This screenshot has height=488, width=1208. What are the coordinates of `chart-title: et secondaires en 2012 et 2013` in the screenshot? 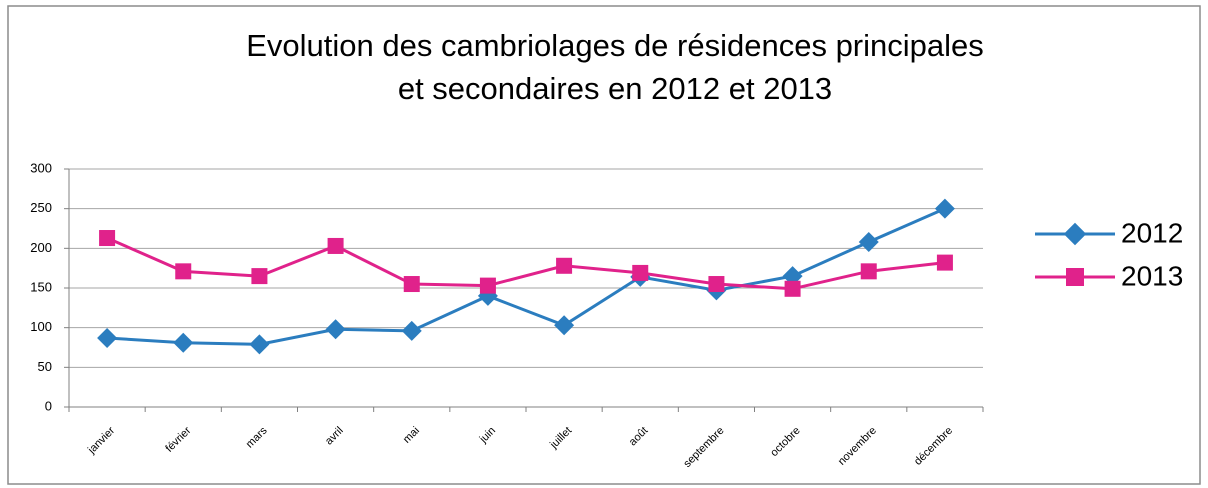 It's located at (615, 88).